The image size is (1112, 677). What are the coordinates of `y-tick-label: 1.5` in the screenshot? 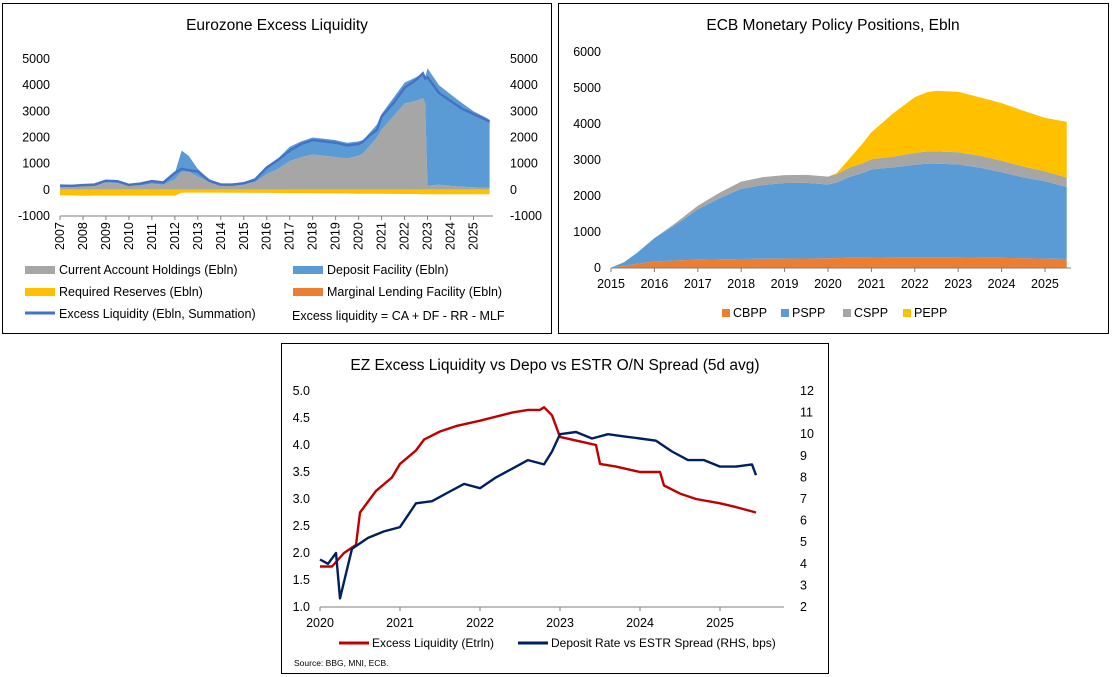 It's located at (301, 580).